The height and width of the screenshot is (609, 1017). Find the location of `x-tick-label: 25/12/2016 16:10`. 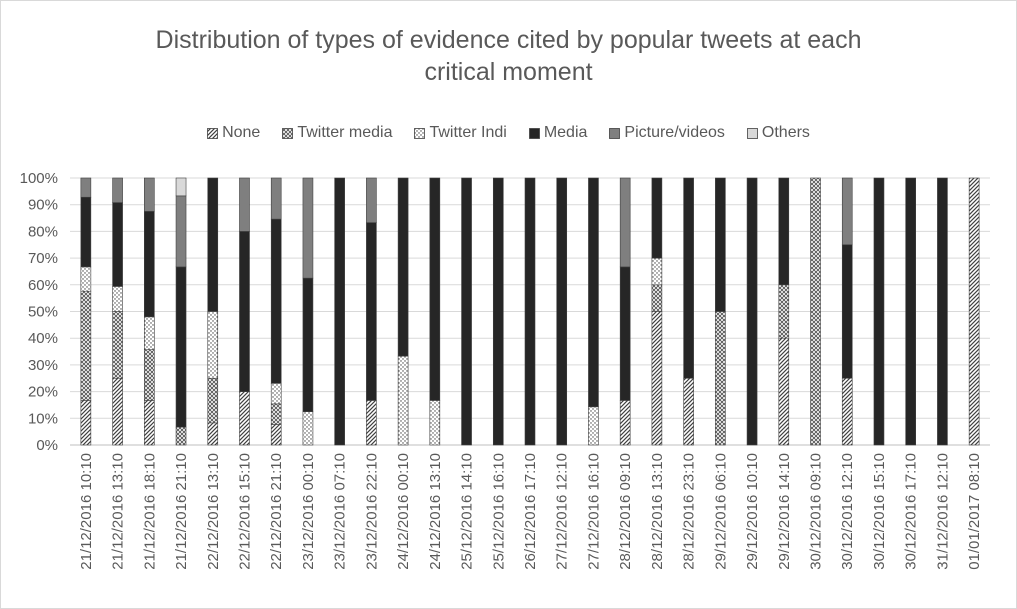

x-tick-label: 25/12/2016 16:10 is located at coordinates (498, 511).